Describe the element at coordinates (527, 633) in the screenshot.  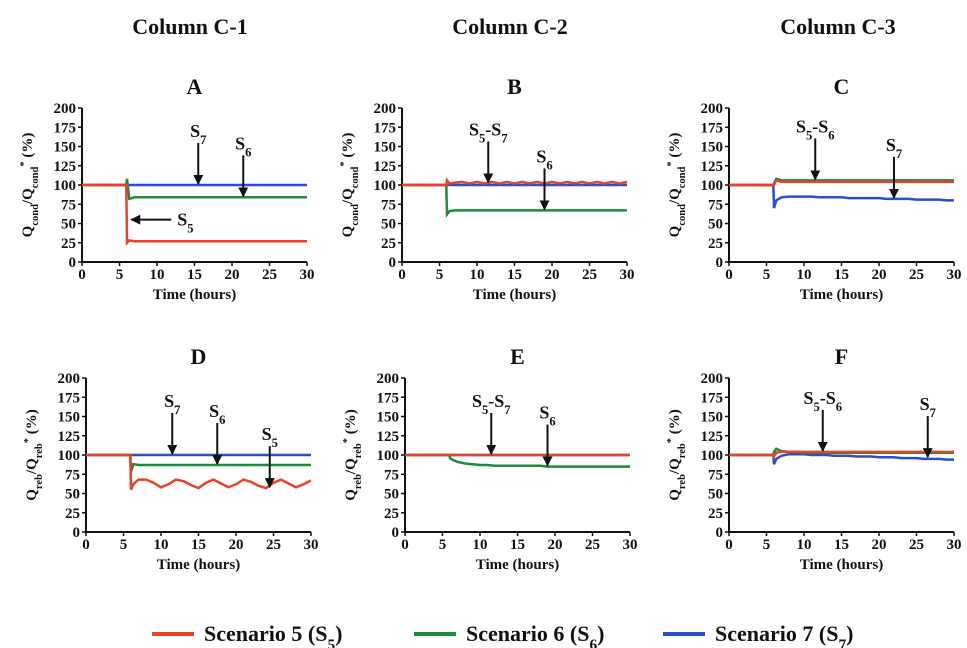
I see `text-part: Scenario 6 (S` at that location.